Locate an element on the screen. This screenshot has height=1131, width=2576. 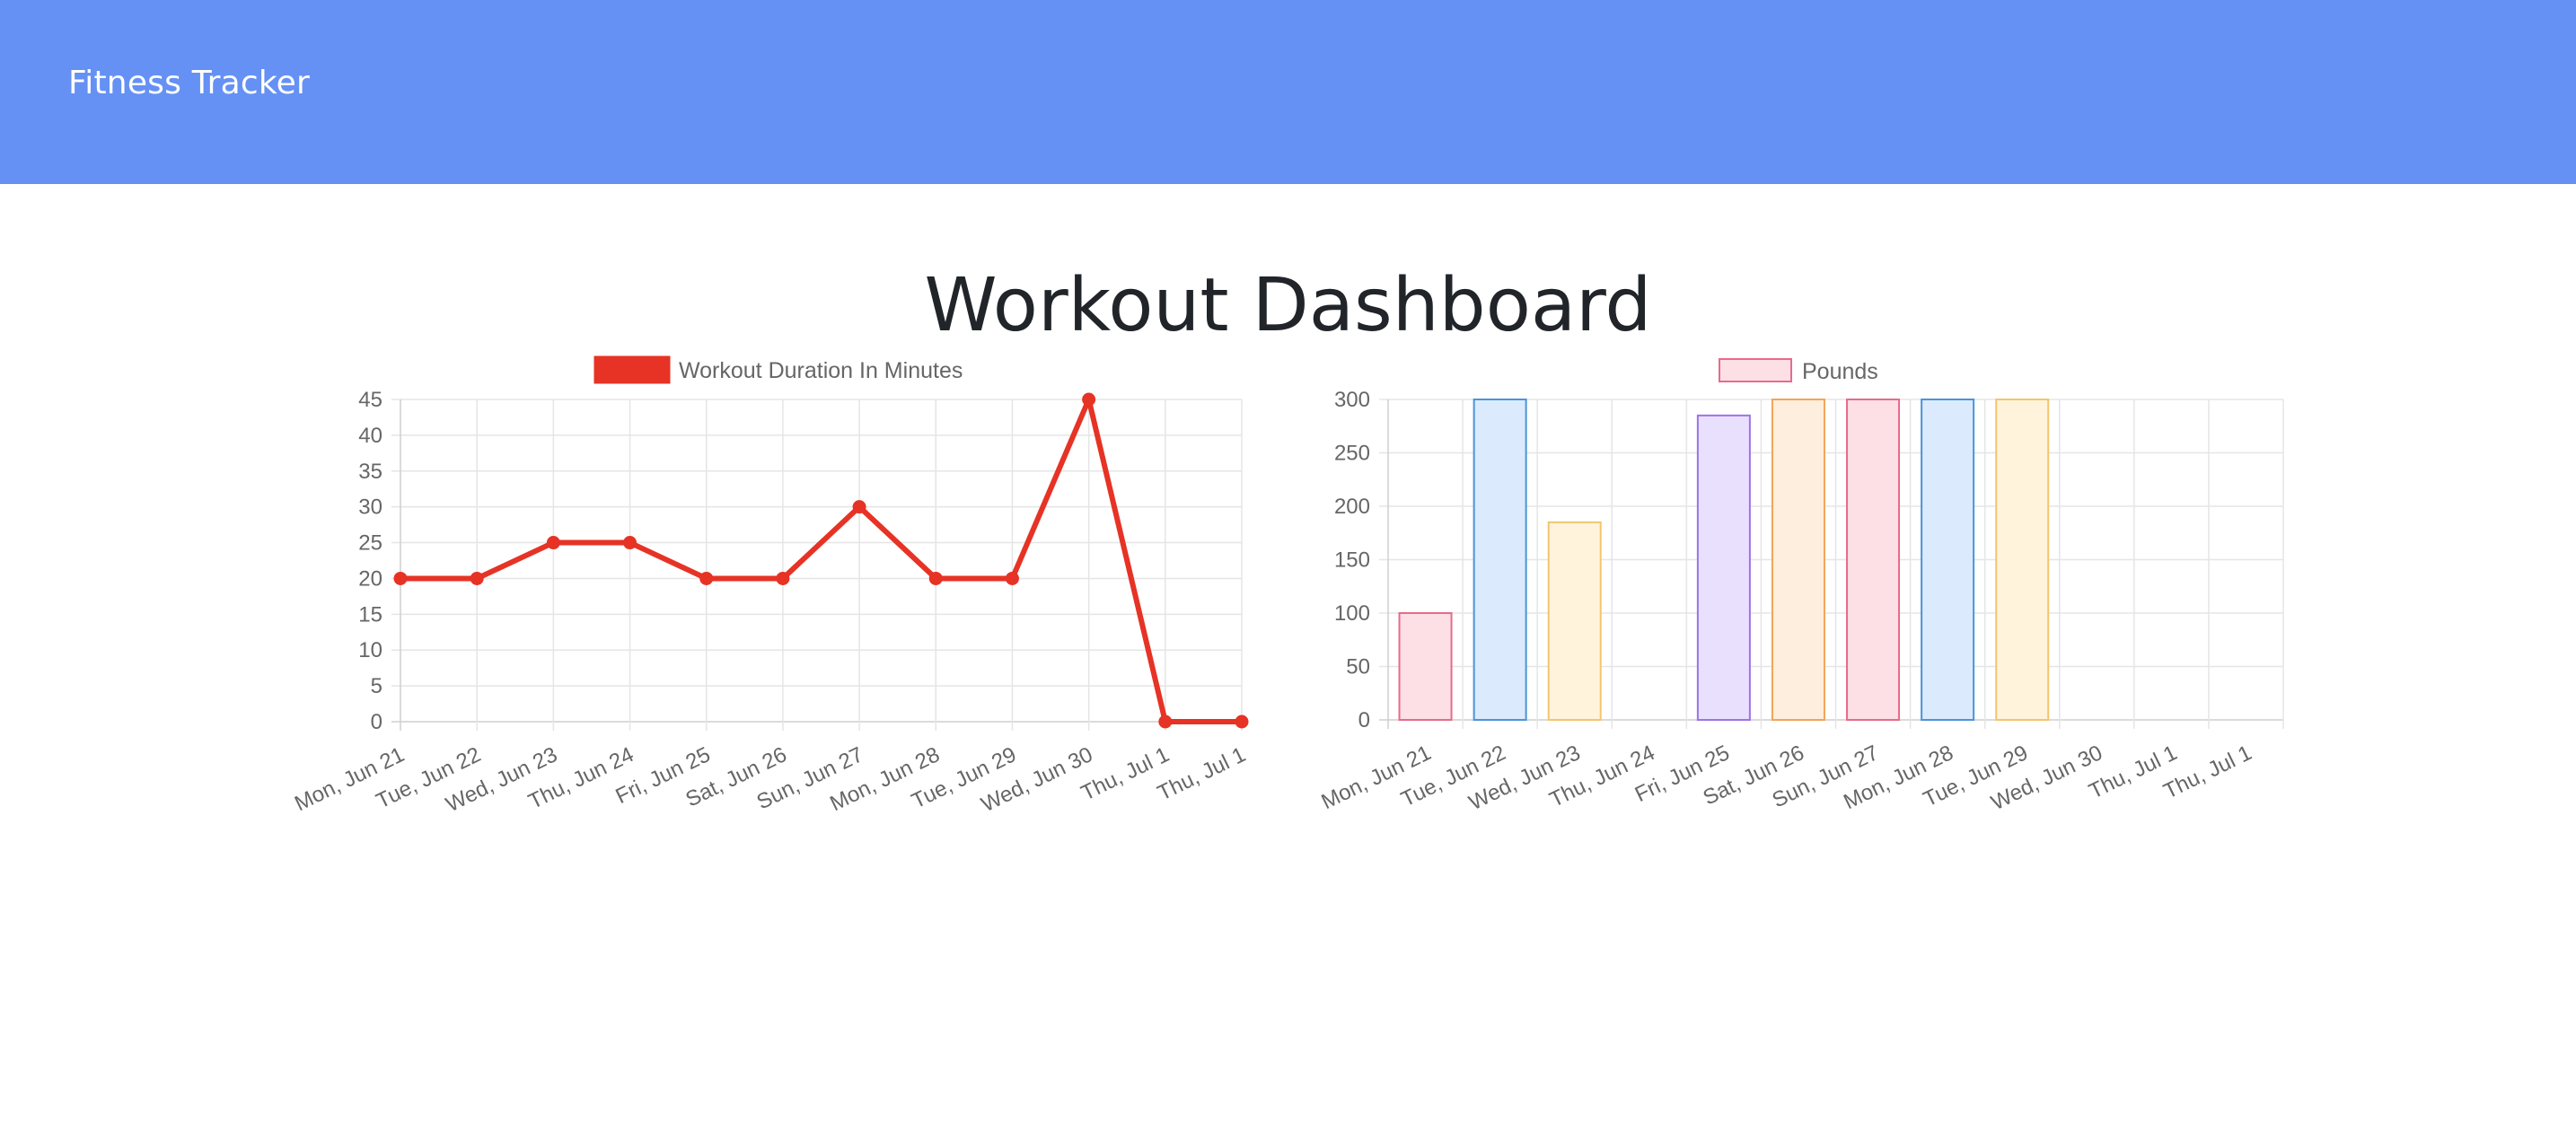
y-tick-label: 250 is located at coordinates (1352, 454).